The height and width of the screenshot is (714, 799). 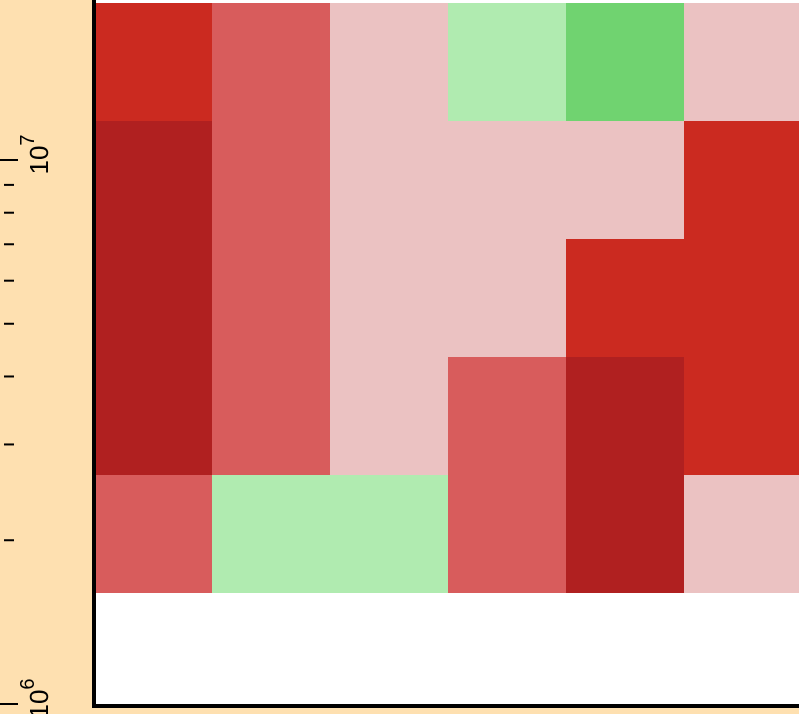 I want to click on y-tick-label: 10⁶, so click(x=35, y=696).